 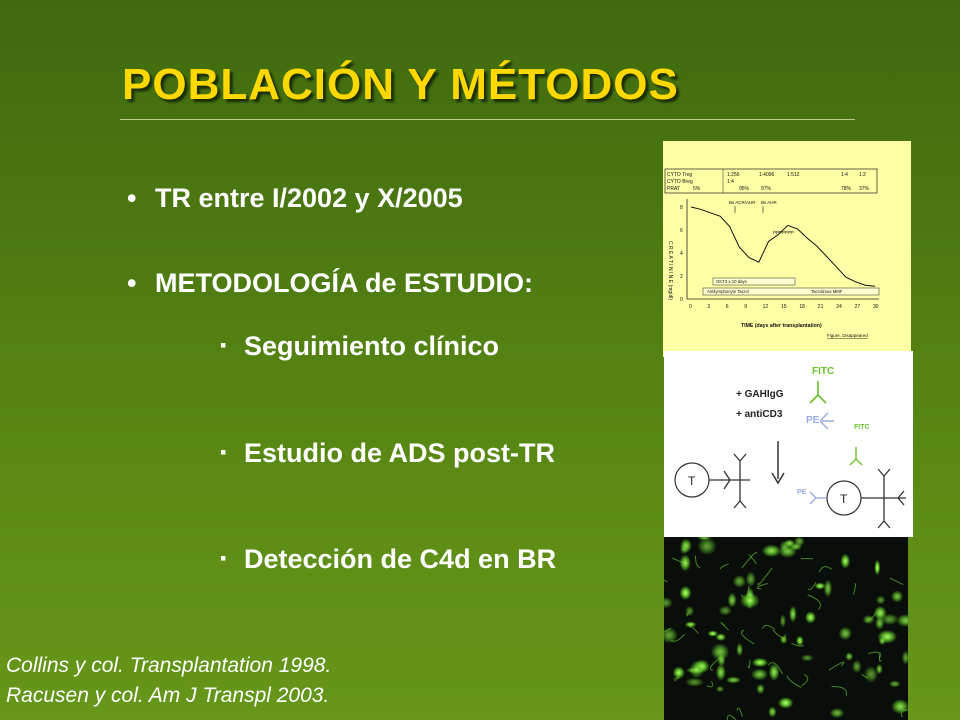 I want to click on sub-item-c4d-detection: ▪ Detección de C4d en BR, so click(x=388, y=559).